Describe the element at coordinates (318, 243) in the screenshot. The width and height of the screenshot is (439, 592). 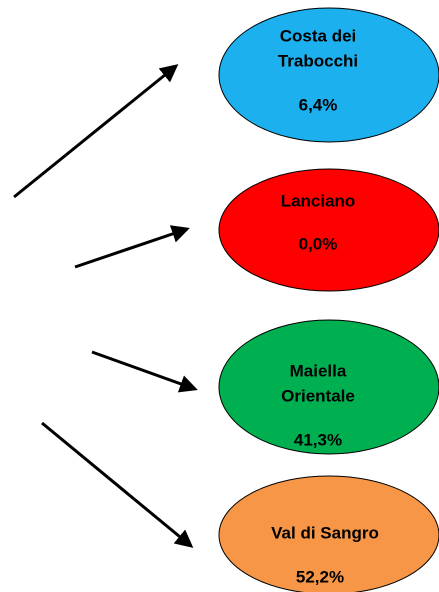
I see `node-value: 0,0%` at that location.